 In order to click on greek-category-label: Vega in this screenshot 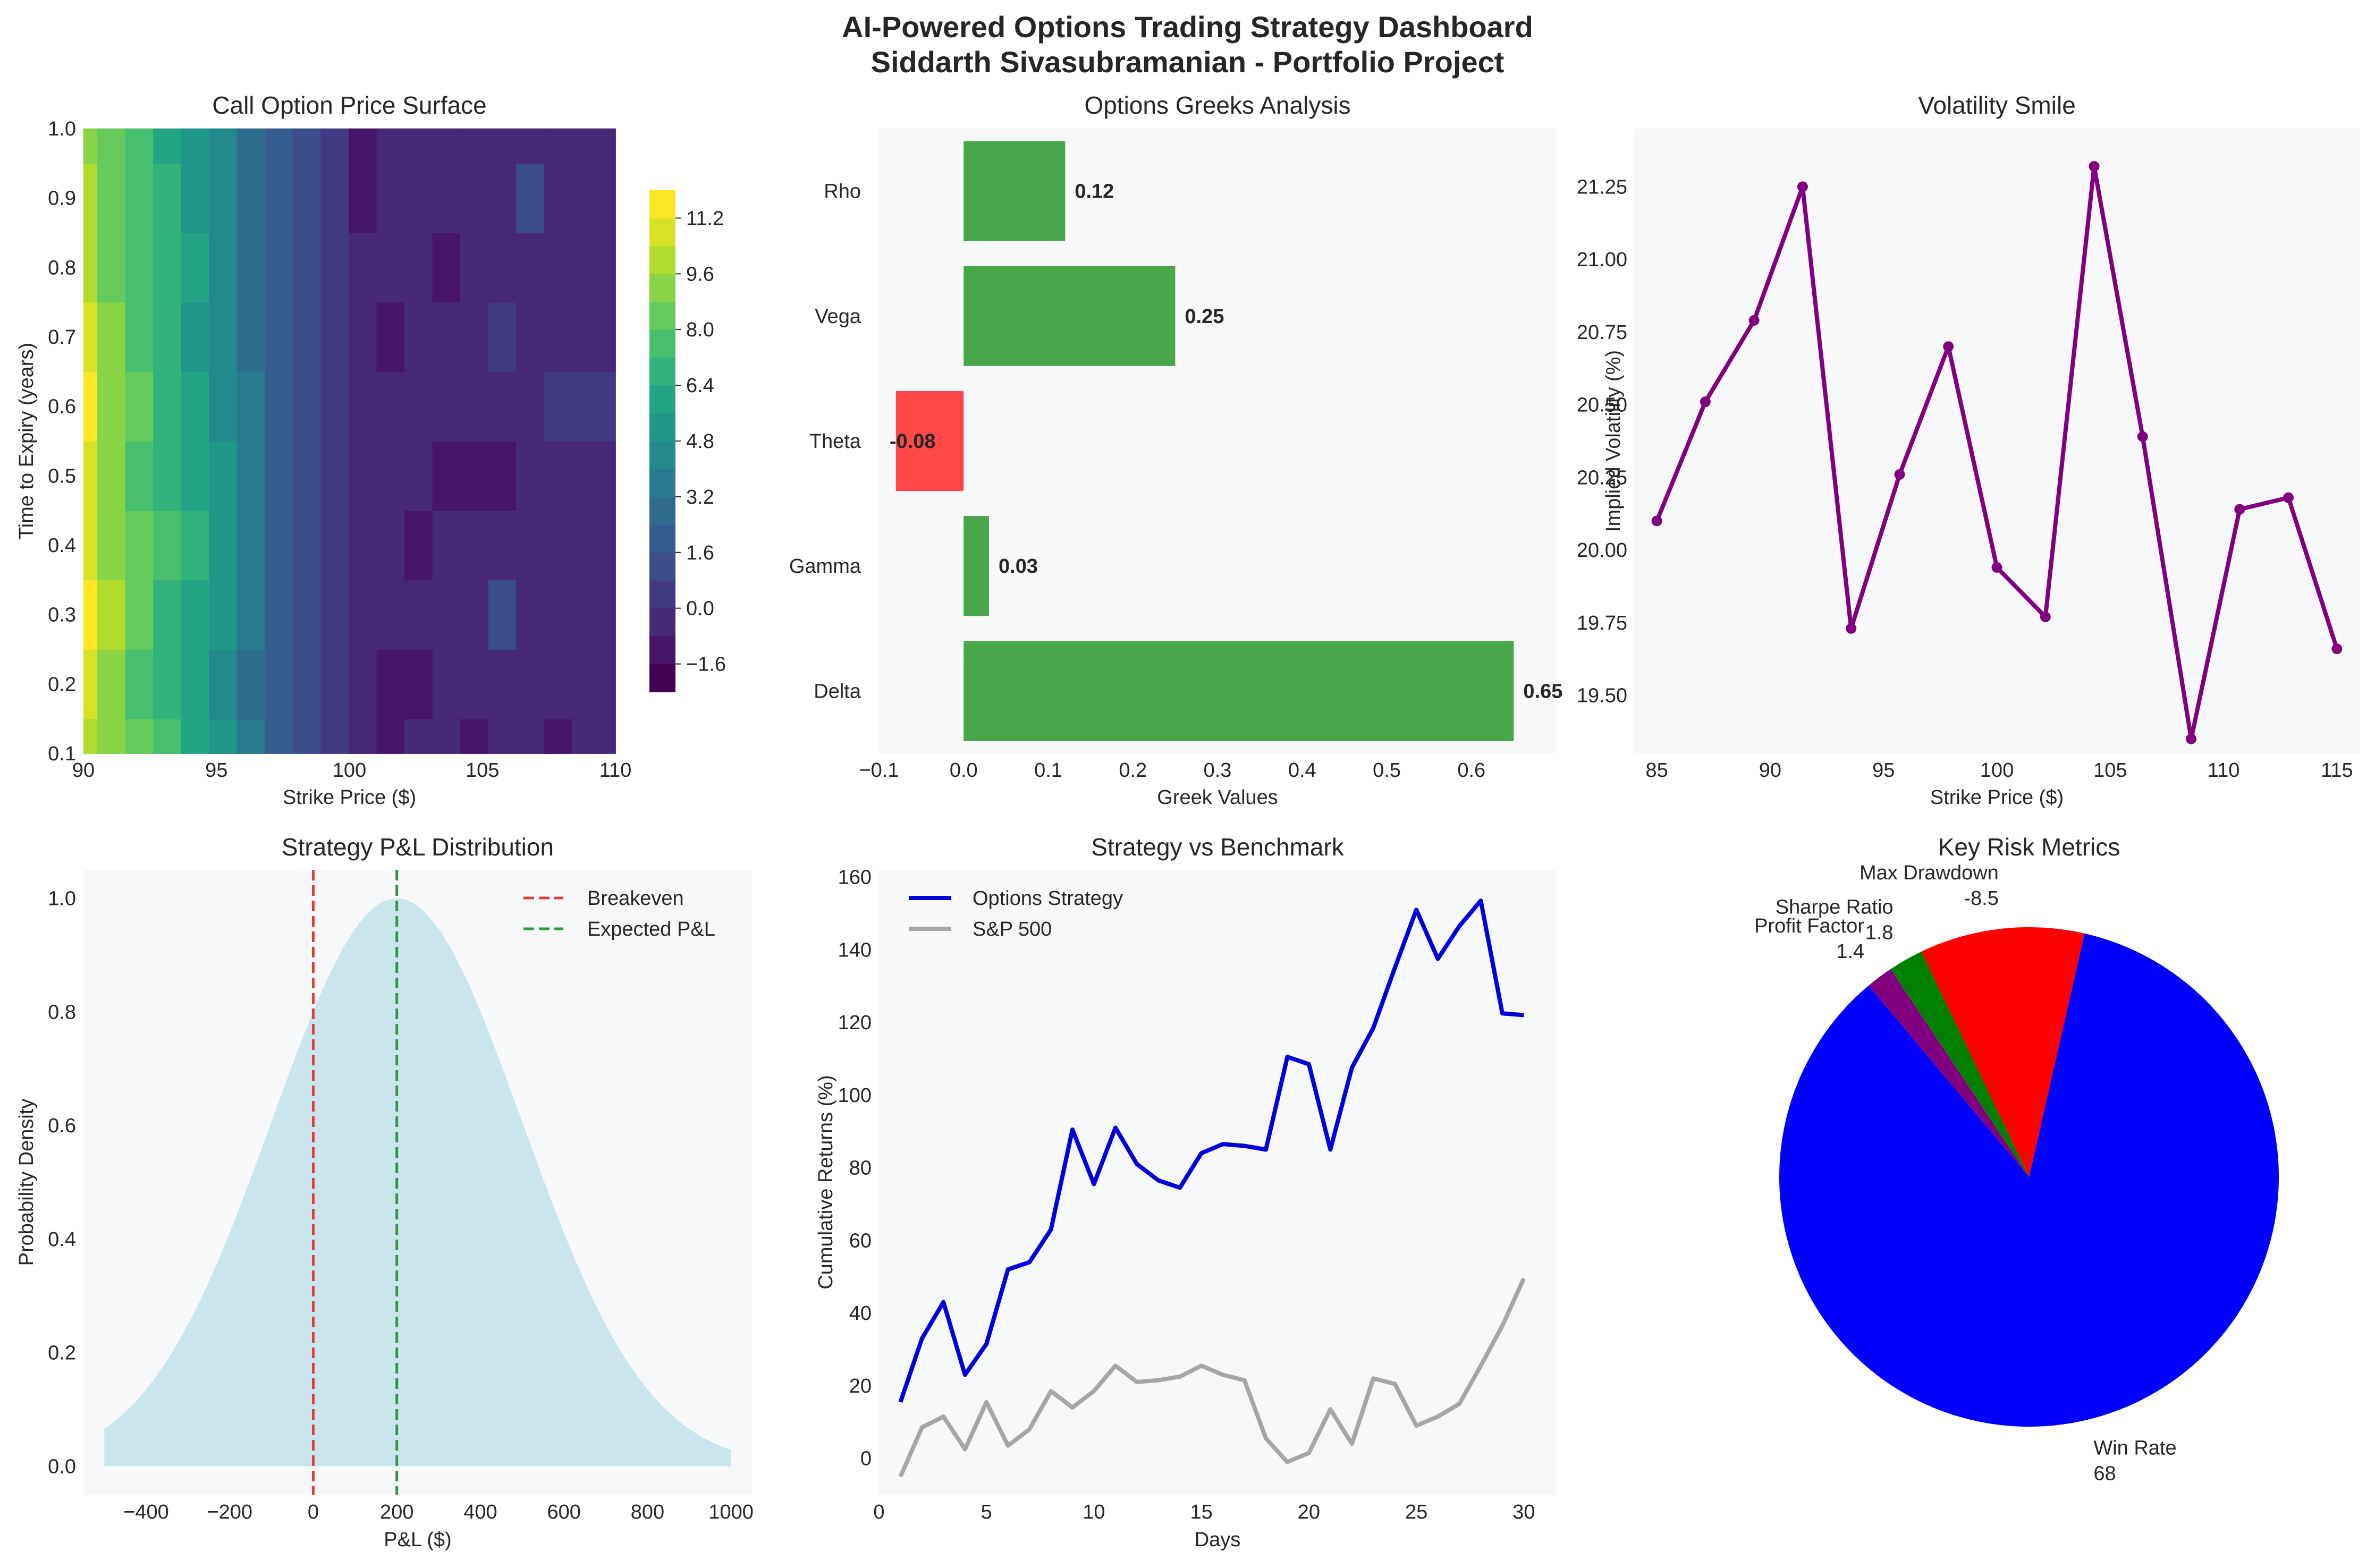, I will do `click(838, 317)`.